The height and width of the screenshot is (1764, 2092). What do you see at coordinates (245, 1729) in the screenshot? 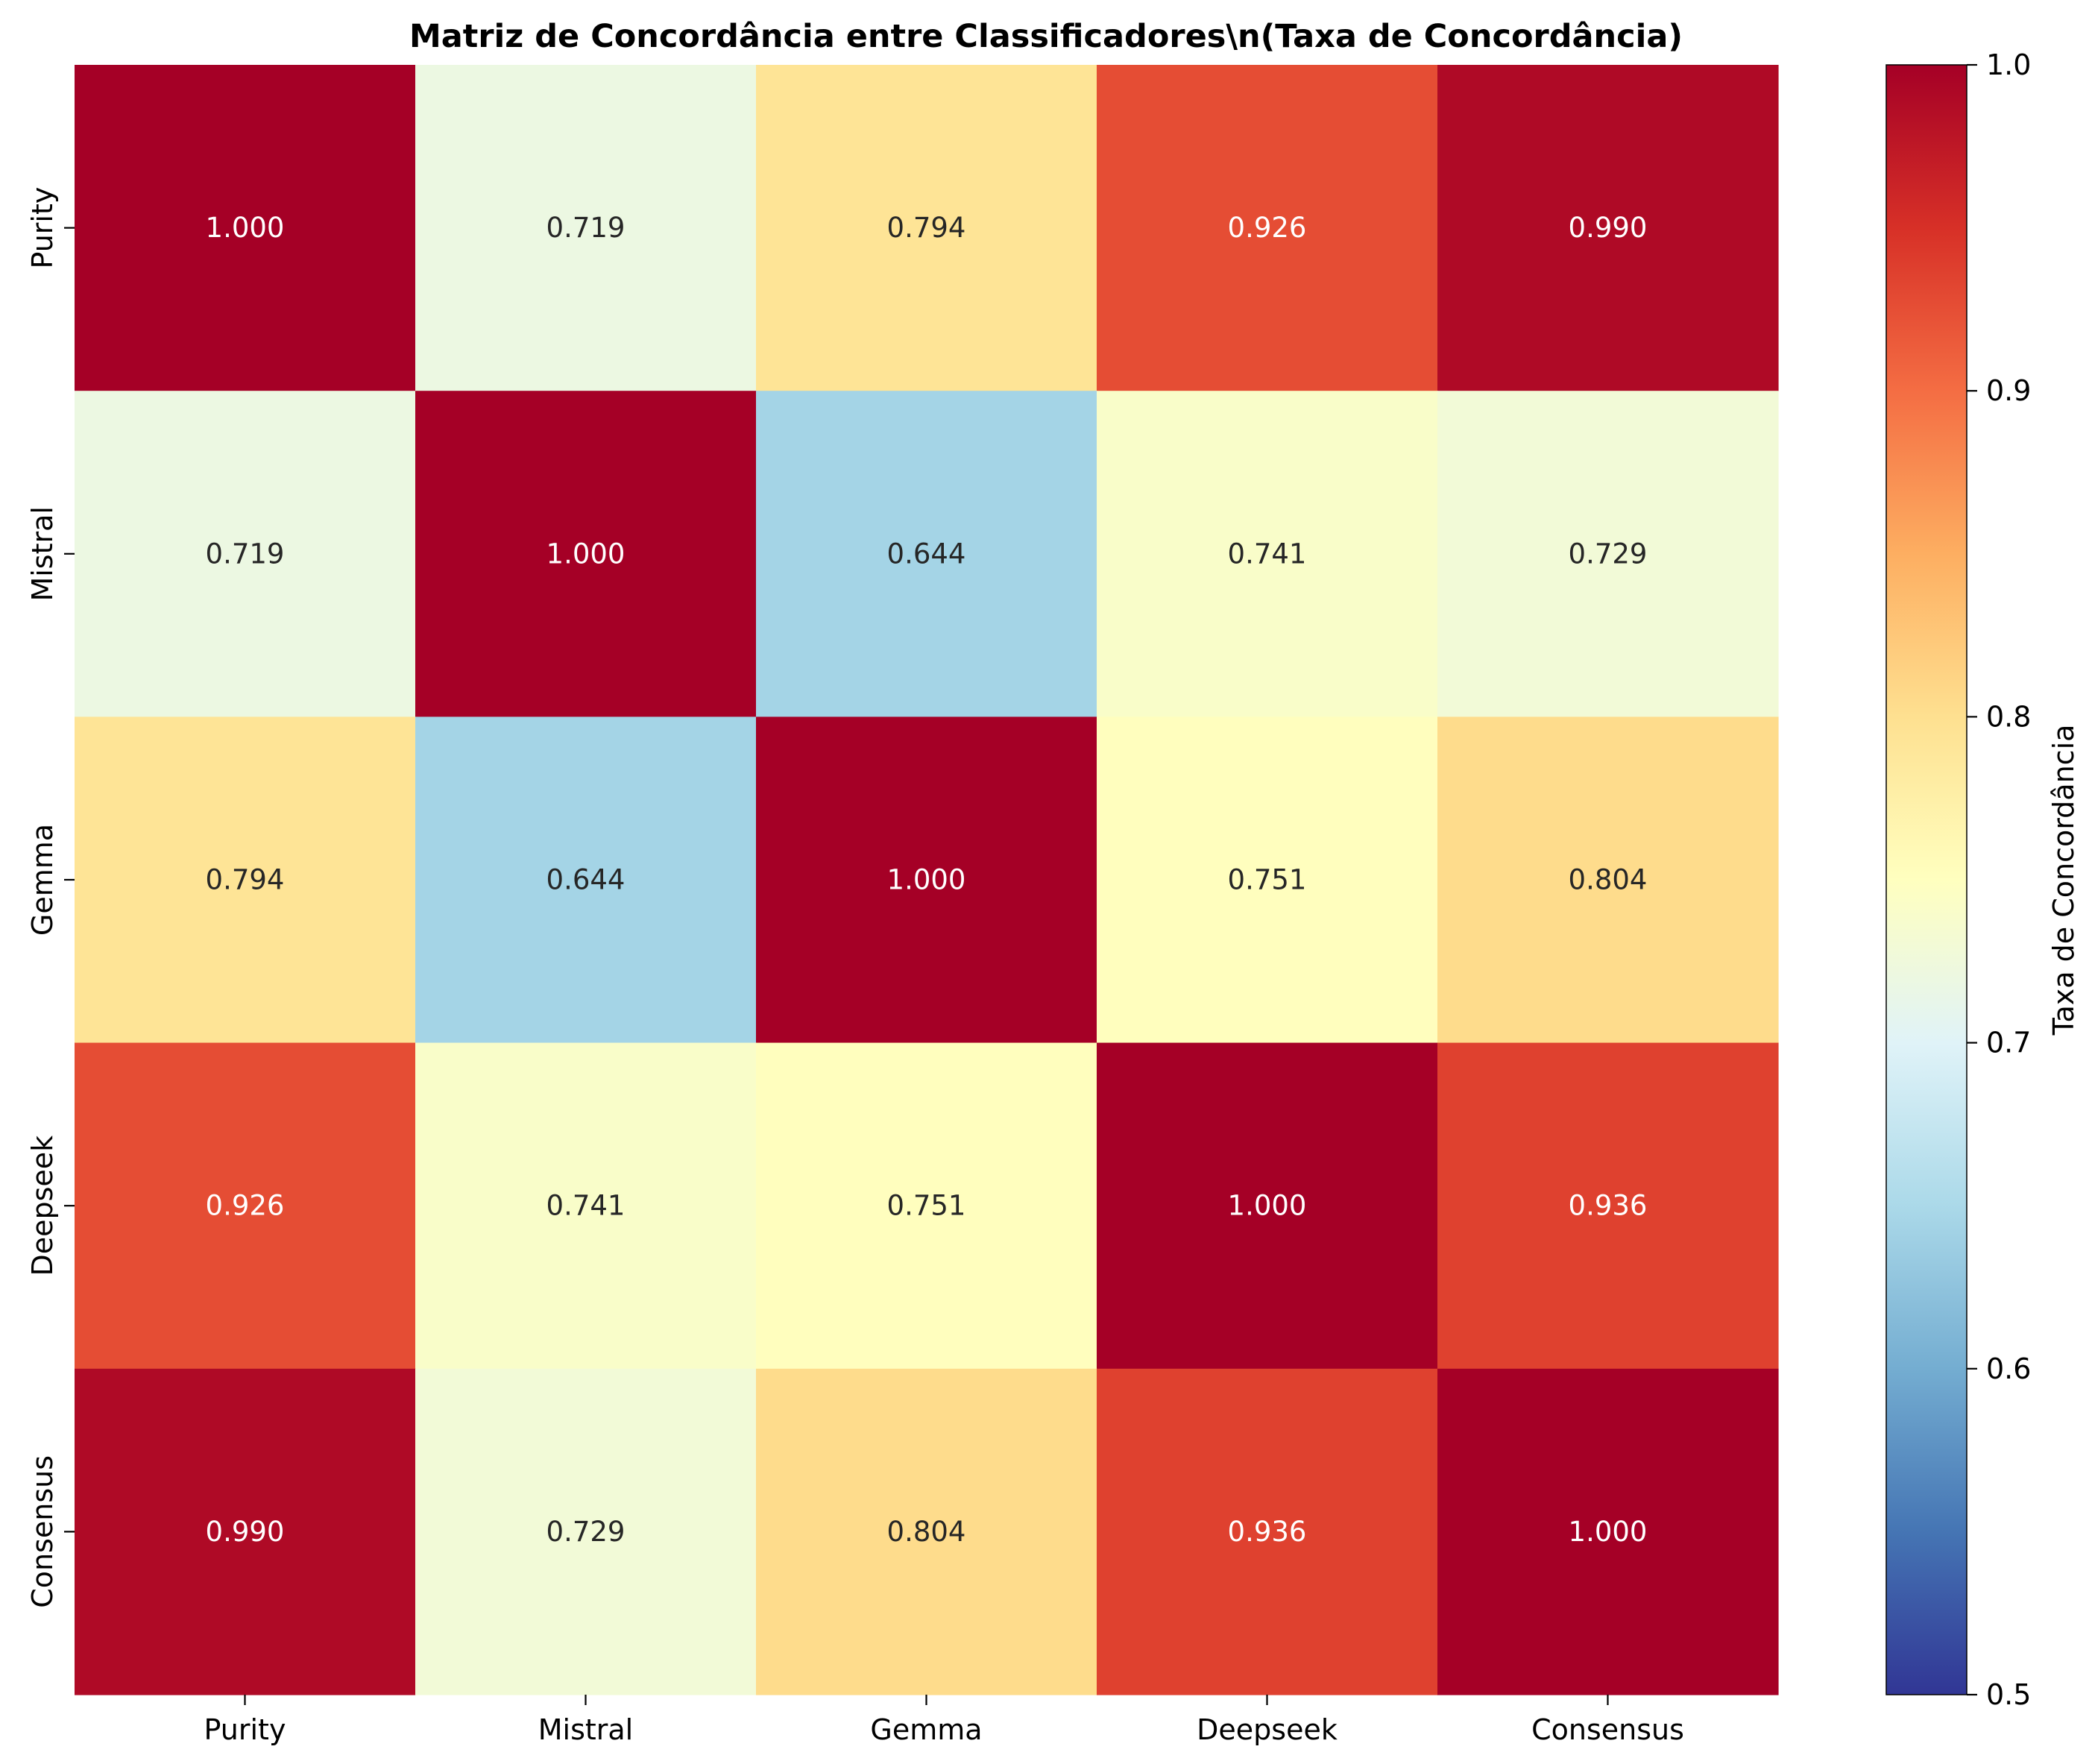
I see `x-tick-label-purity: Purity` at bounding box center [245, 1729].